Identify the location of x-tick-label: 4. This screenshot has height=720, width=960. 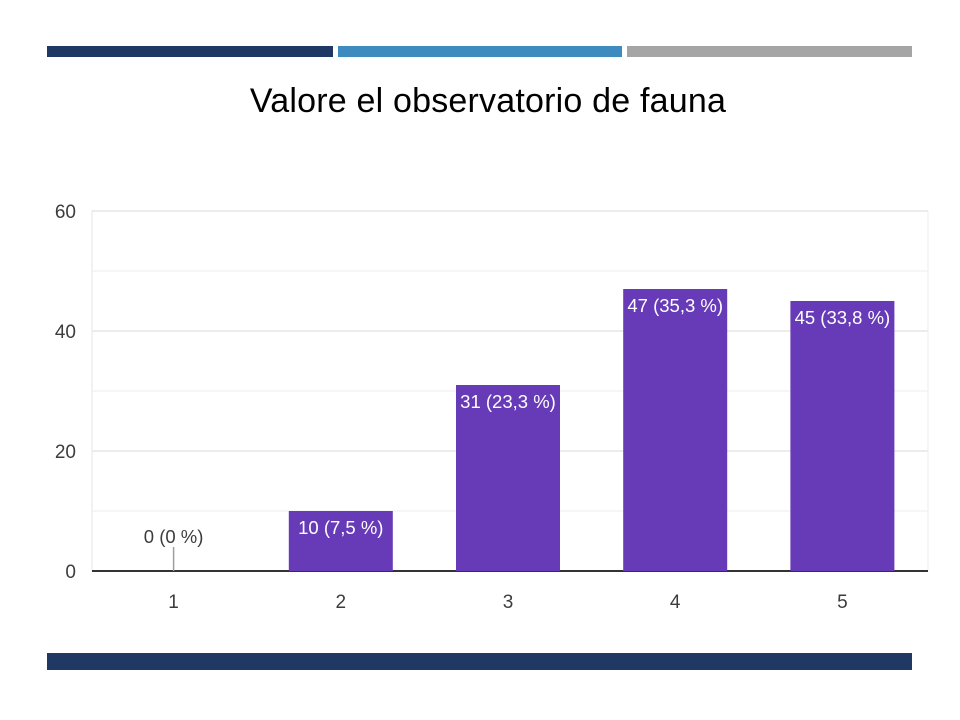
(675, 602).